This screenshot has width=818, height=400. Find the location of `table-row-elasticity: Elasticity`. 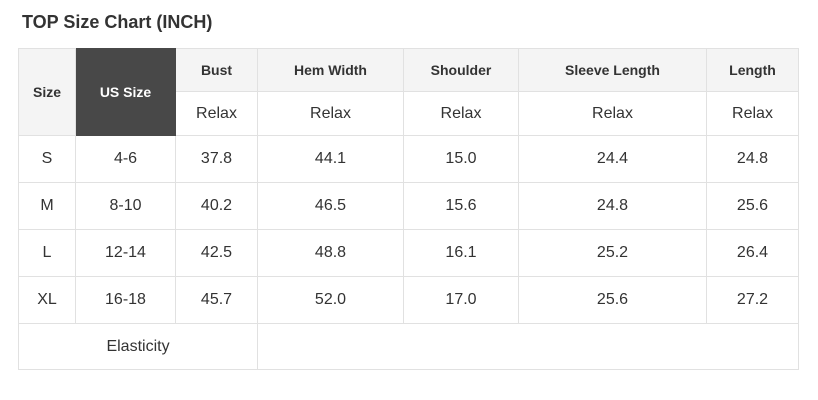

table-row-elasticity: Elasticity is located at coordinates (408, 346).